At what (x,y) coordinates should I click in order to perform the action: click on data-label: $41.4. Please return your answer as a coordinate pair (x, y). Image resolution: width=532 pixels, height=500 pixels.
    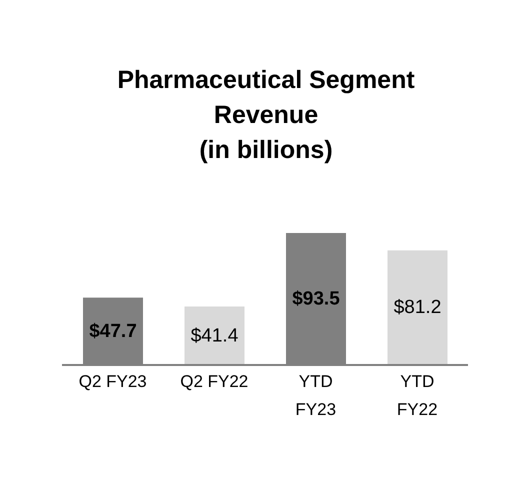
    Looking at the image, I should click on (214, 335).